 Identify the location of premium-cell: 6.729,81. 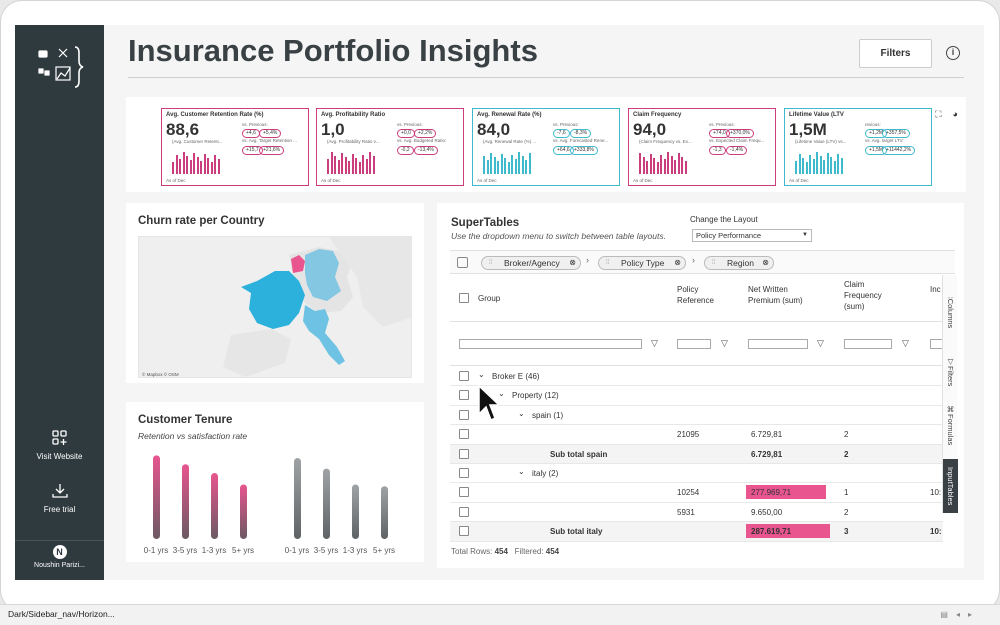
(767, 435).